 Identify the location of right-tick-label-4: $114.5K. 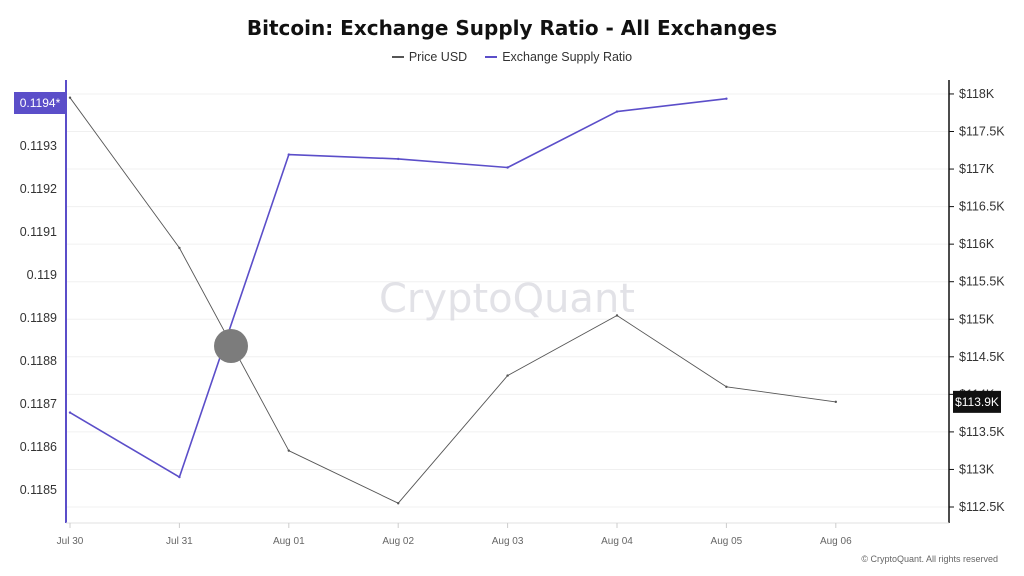
(982, 357).